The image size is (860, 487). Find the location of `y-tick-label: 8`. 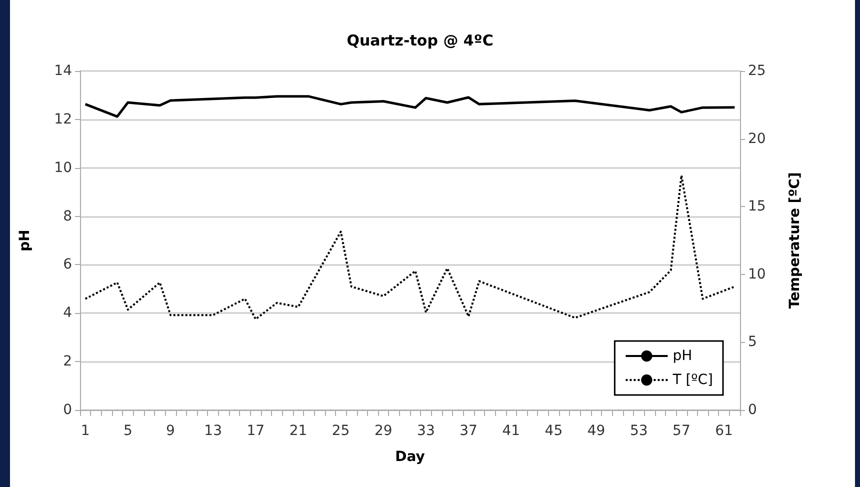

y-tick-label: 8 is located at coordinates (67, 216).